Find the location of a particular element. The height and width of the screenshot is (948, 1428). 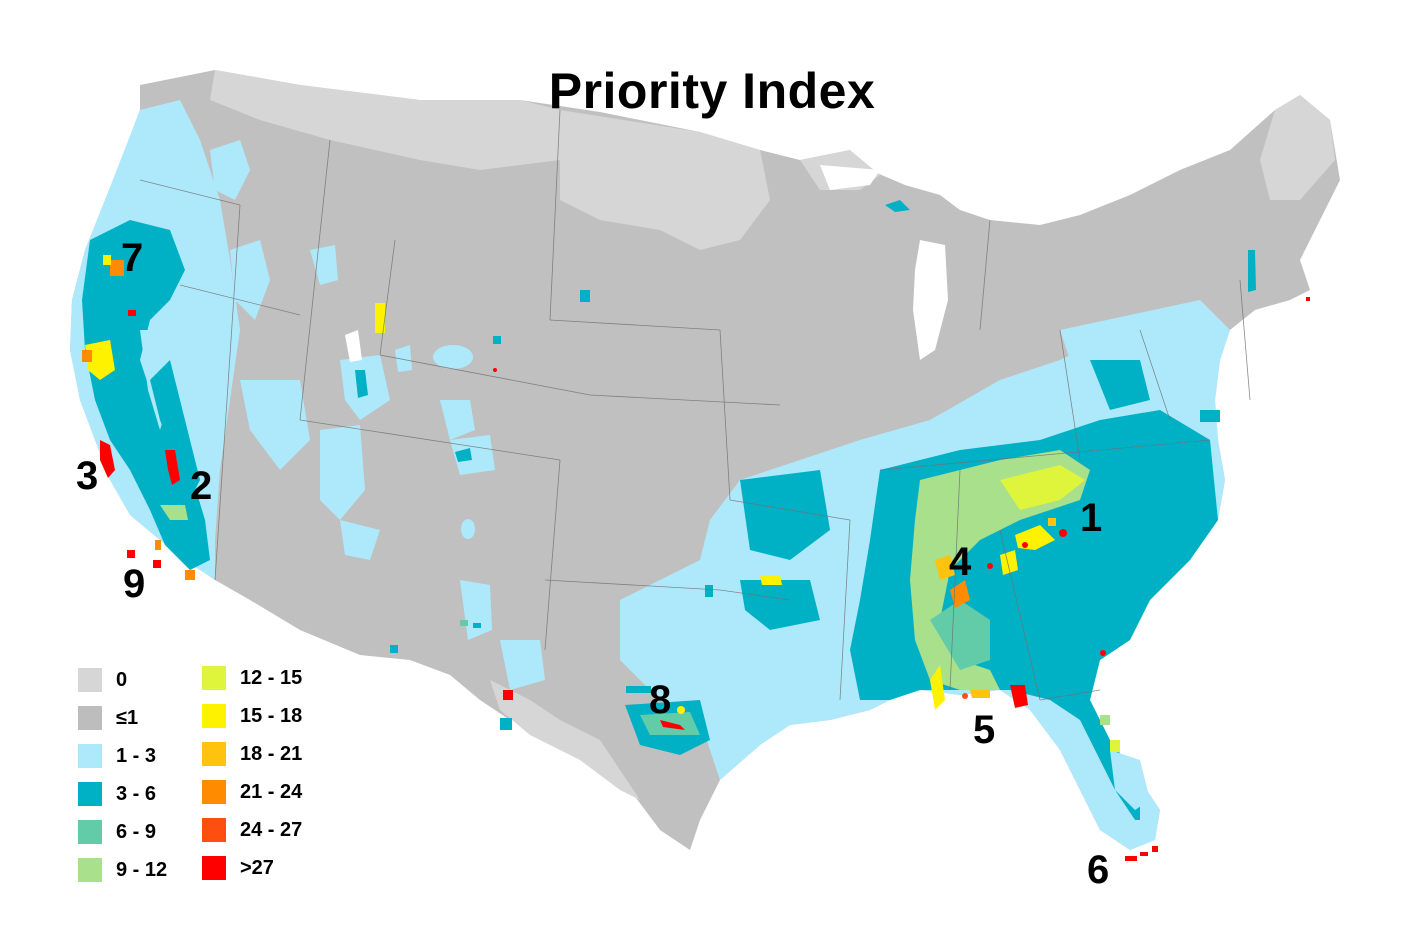

legend-item: 21 - 24 is located at coordinates (252, 792).